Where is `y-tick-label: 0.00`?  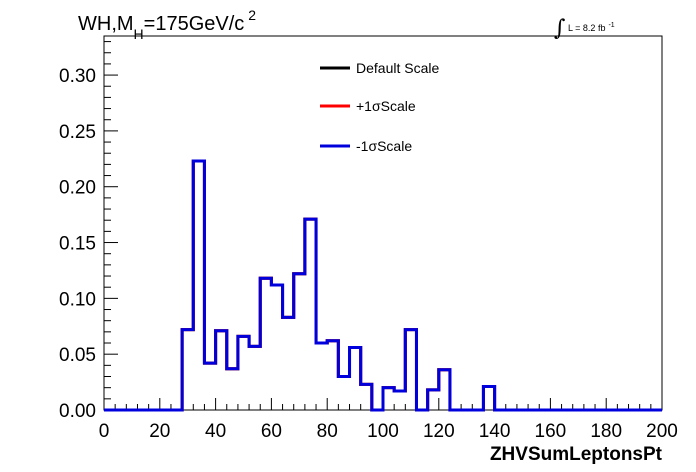
y-tick-label: 0.00 is located at coordinates (77, 411).